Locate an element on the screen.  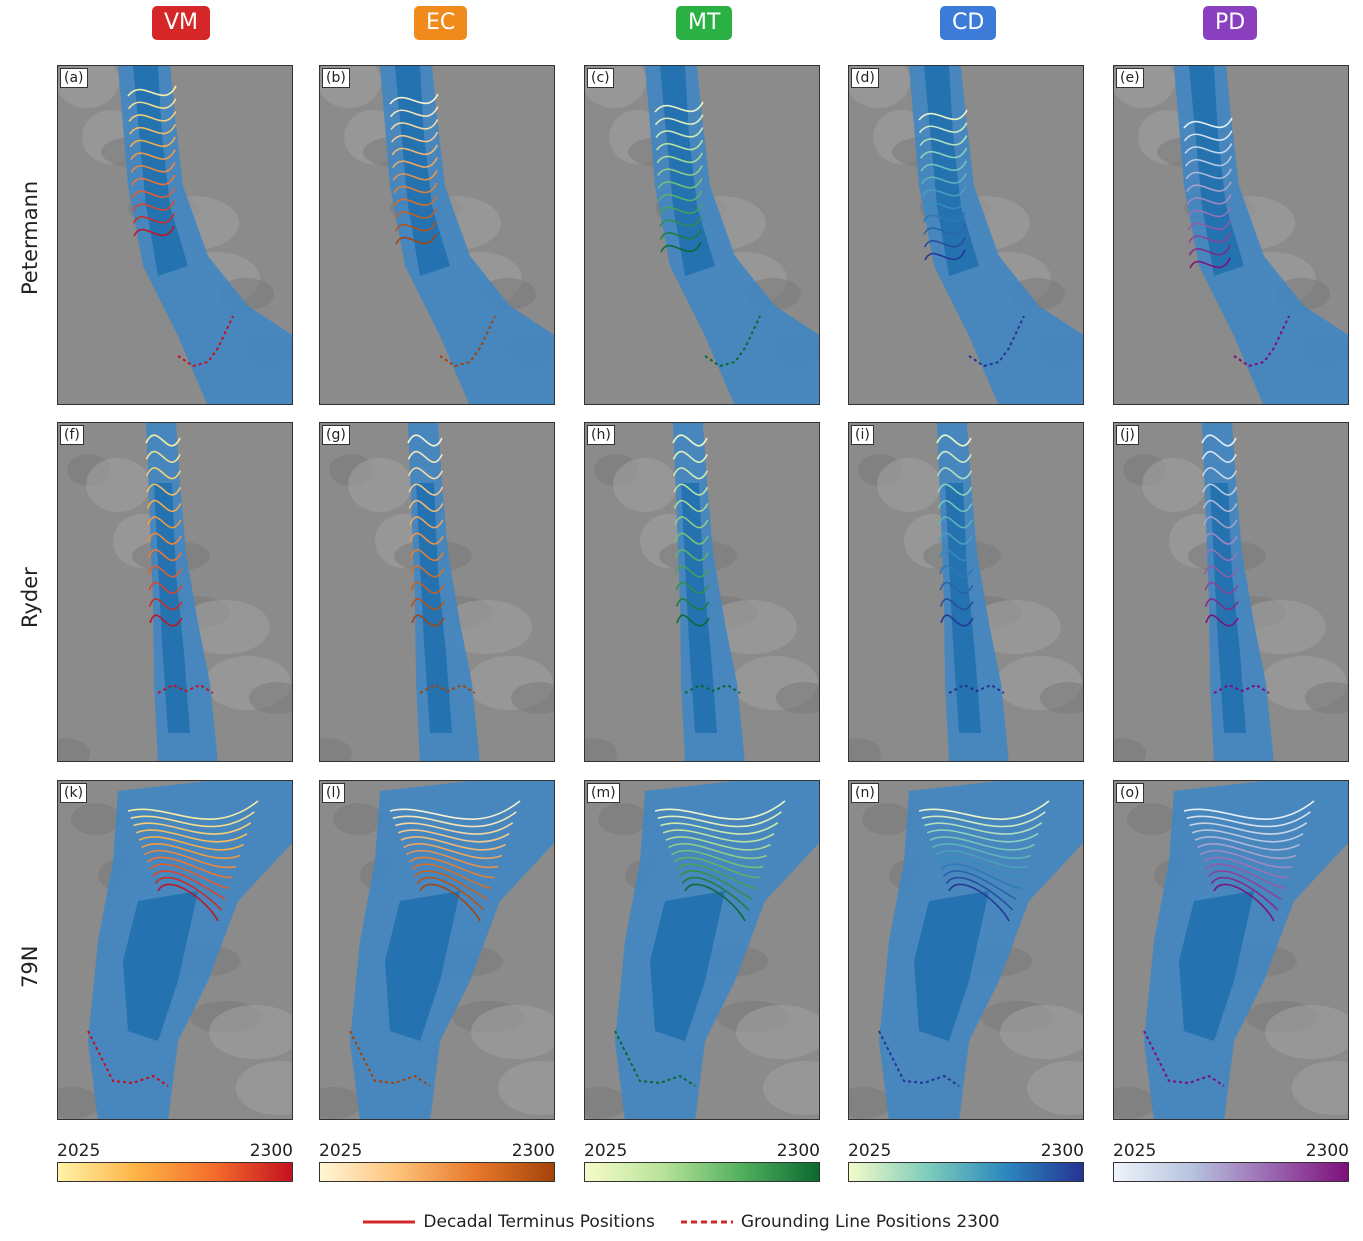
map-panel: (b) is located at coordinates (437, 235).